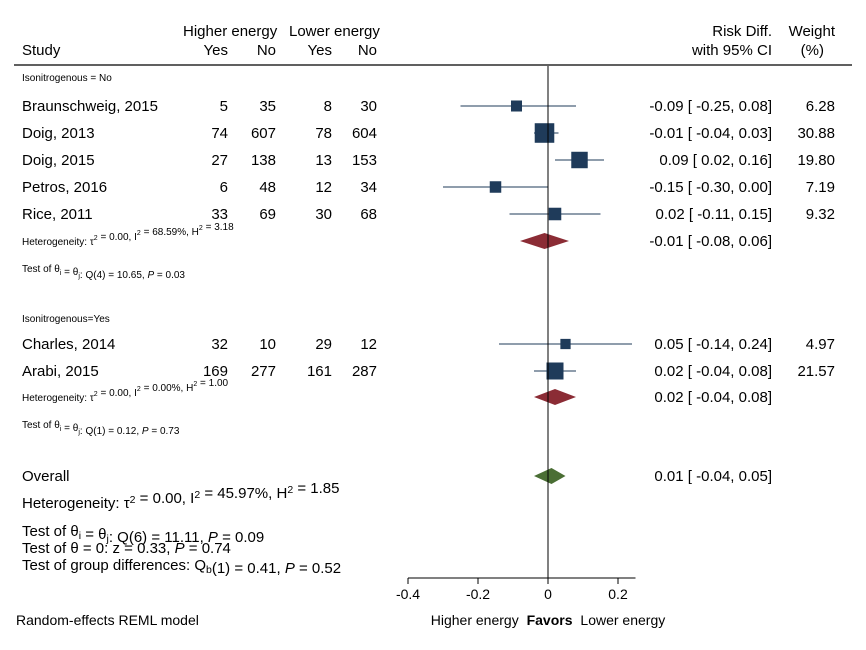 This screenshot has width=866, height=650. Describe the element at coordinates (101, 428) in the screenshot. I see `subgroup-test: Test of θi = θj: Q(1) = 0.12, P = 0.73` at that location.